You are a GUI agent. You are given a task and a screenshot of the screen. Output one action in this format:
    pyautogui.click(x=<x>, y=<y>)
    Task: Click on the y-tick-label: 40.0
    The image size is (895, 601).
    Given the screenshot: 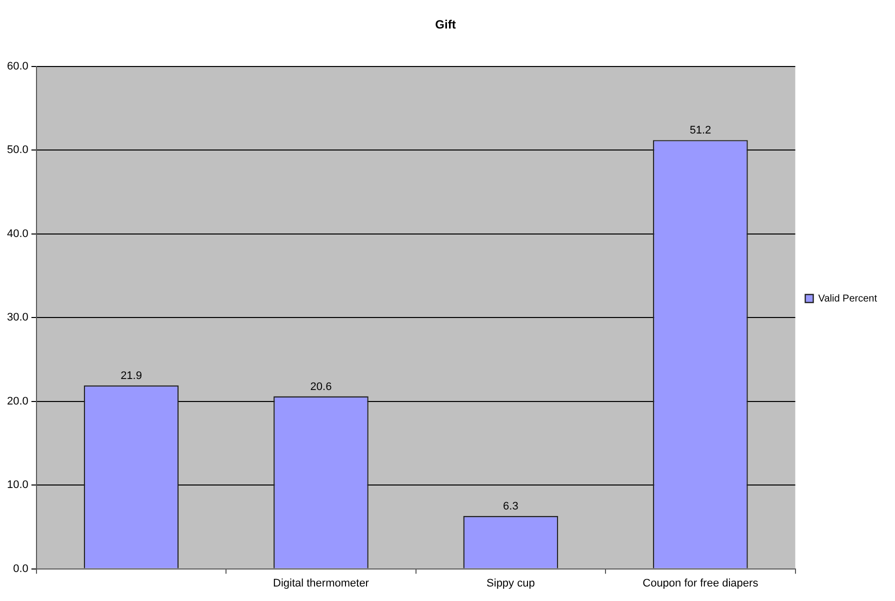 What is the action you would take?
    pyautogui.click(x=17, y=234)
    